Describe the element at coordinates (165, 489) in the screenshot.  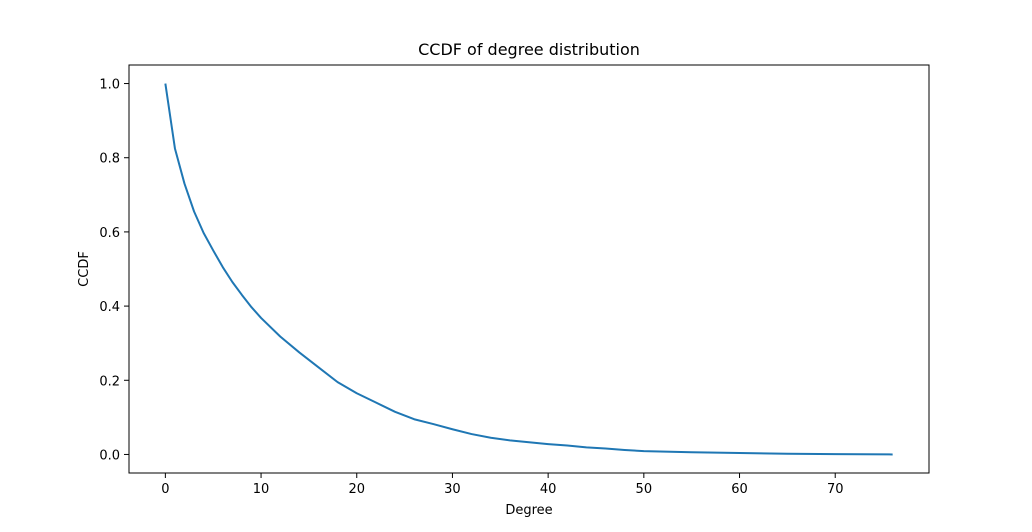
I see `x-tick-label: 0` at that location.